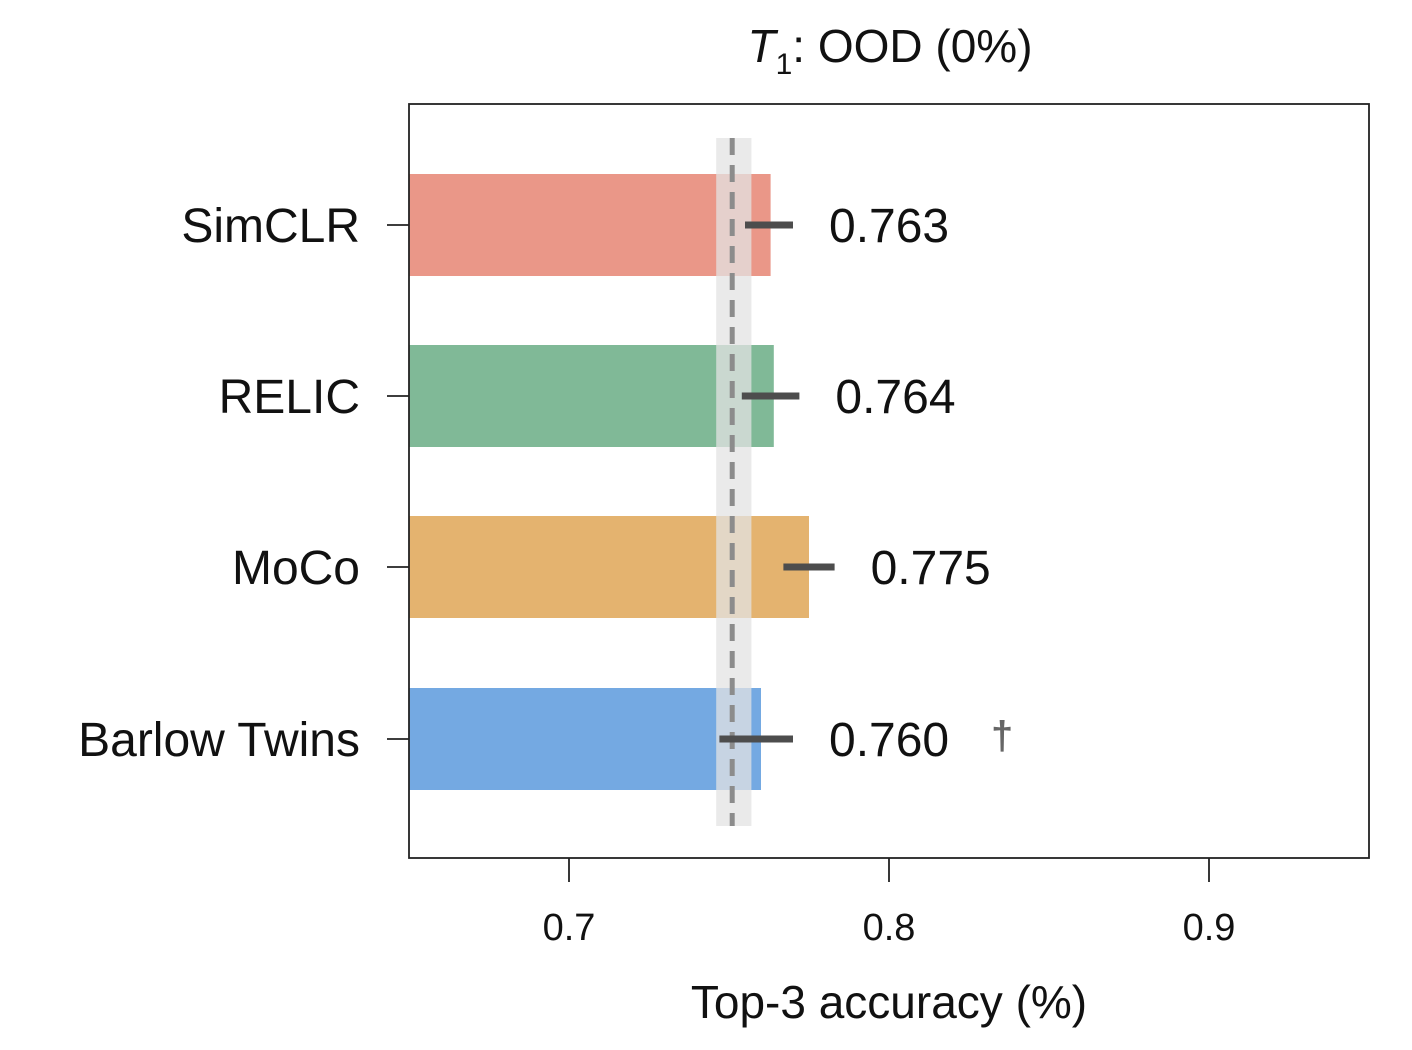 This screenshot has height=1050, width=1412. I want to click on x-tick-label: 0.7, so click(569, 928).